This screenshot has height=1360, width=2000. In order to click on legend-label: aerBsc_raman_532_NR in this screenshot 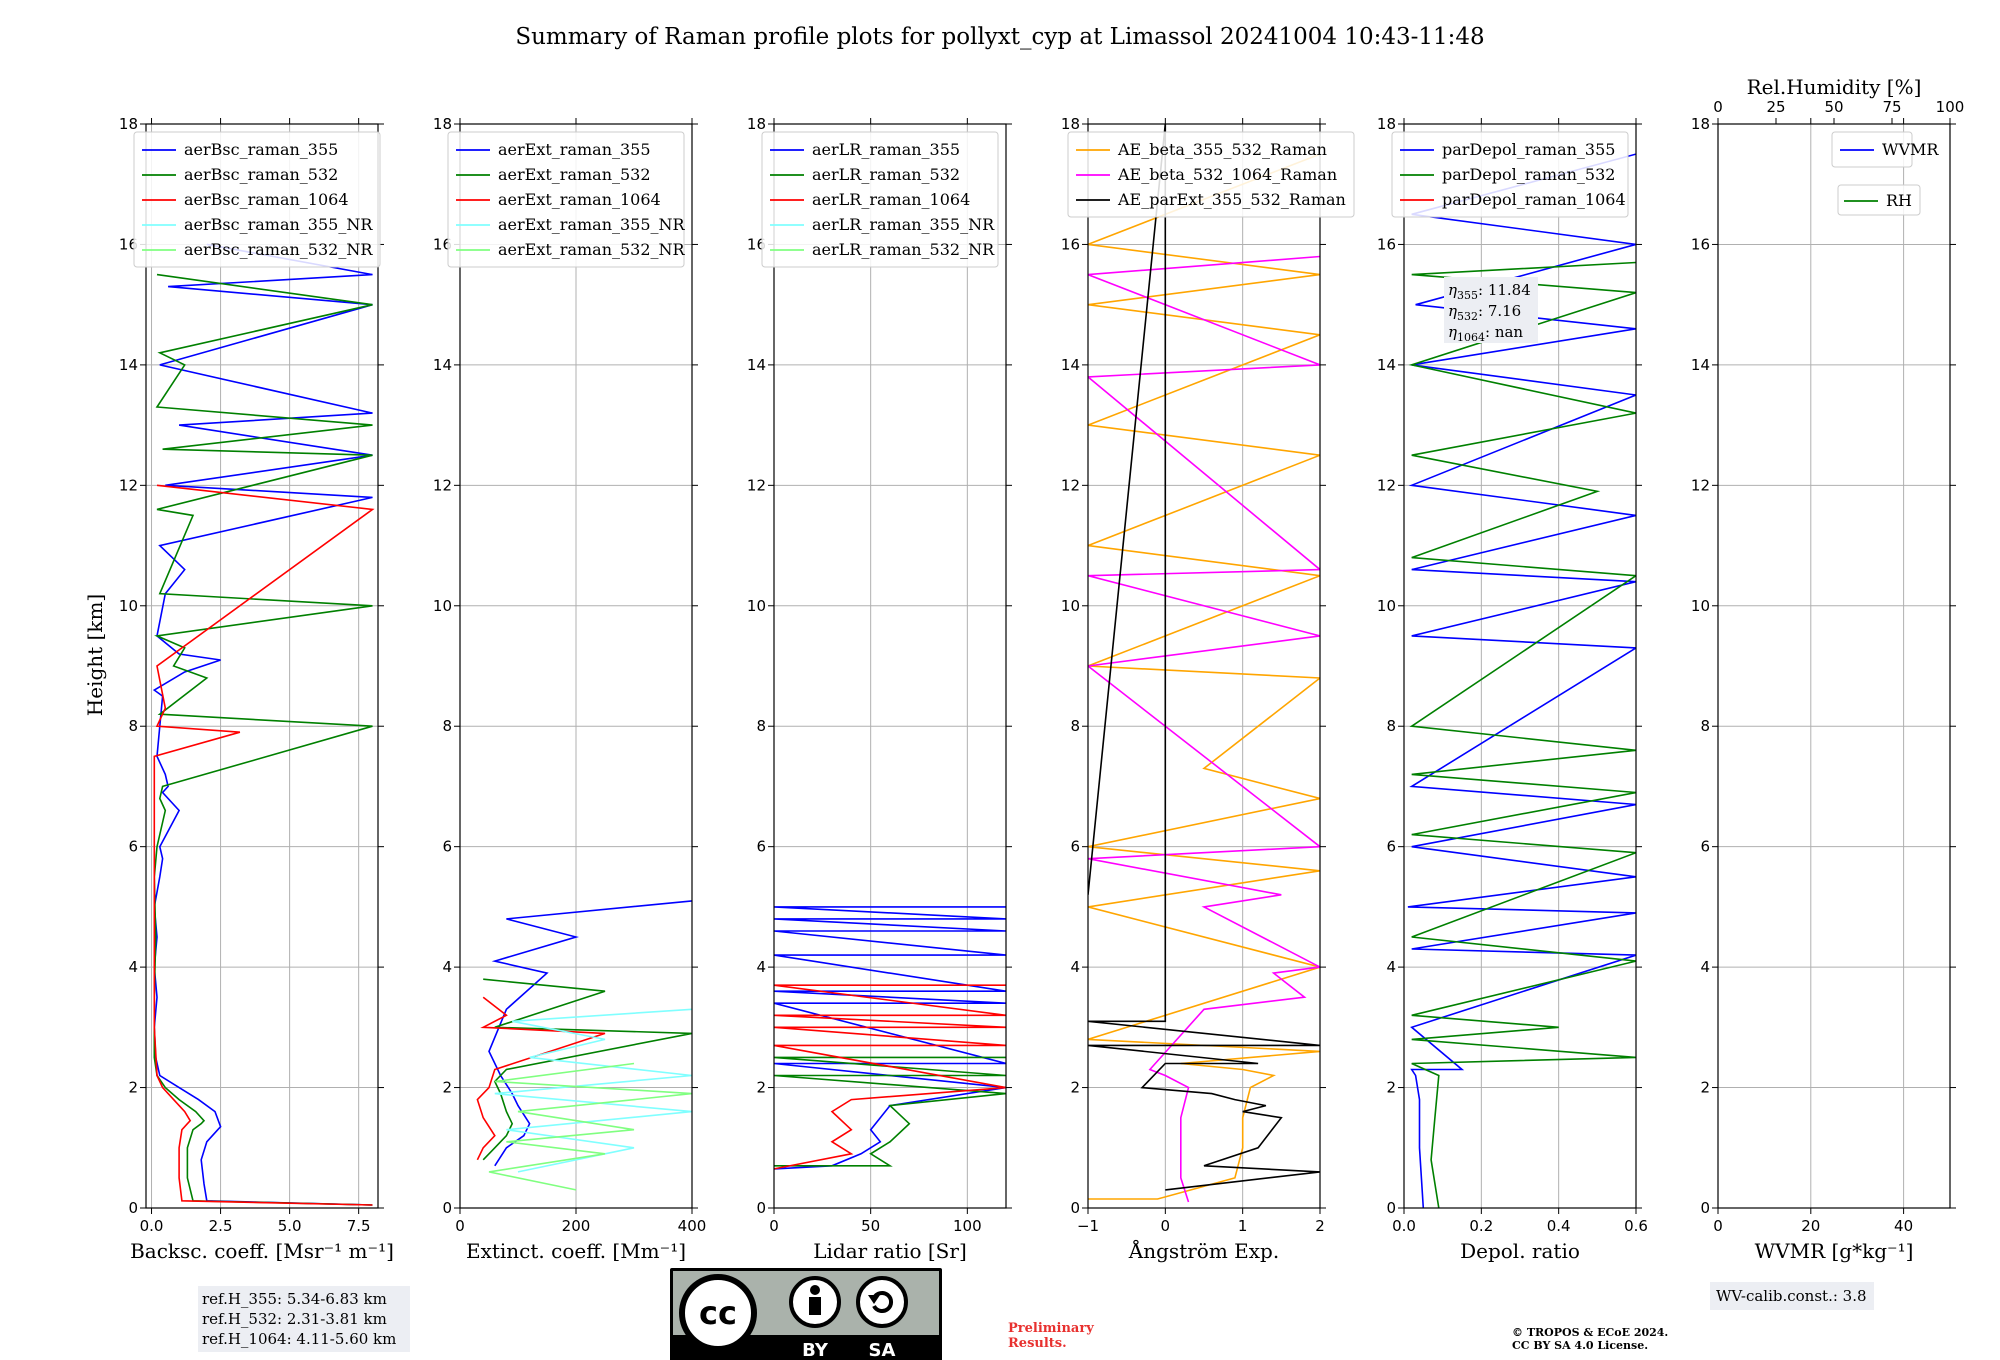, I will do `click(278, 249)`.